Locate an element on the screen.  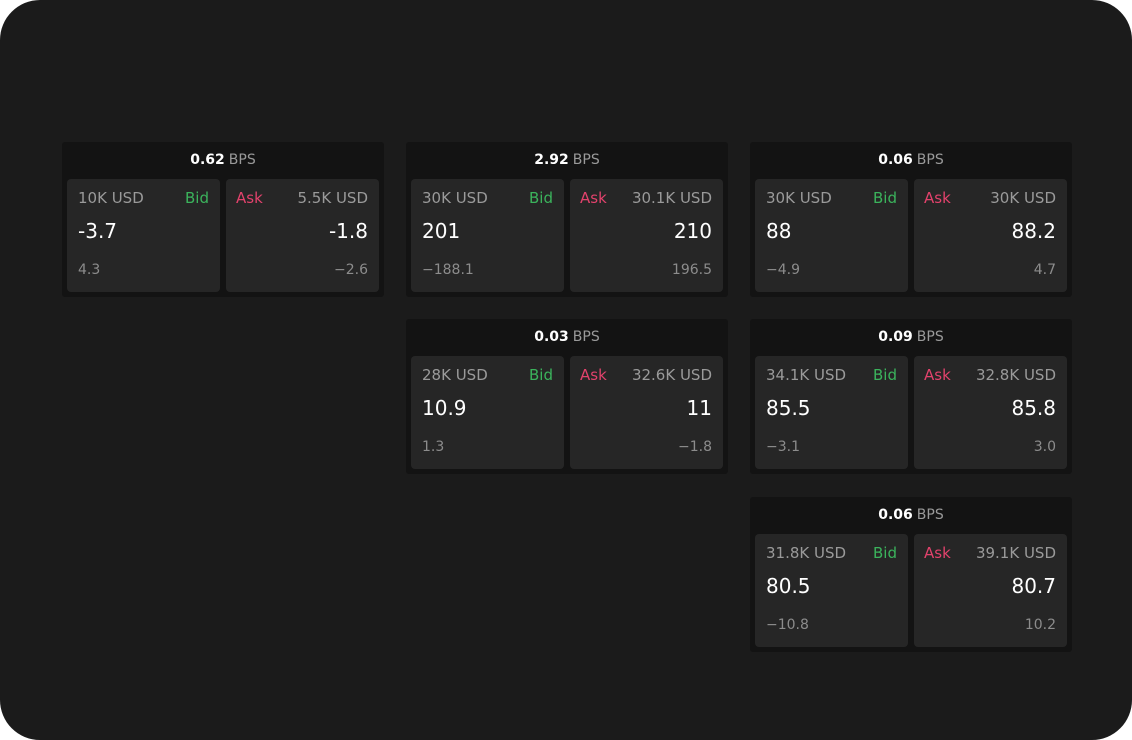
change: 4.3 is located at coordinates (89, 270).